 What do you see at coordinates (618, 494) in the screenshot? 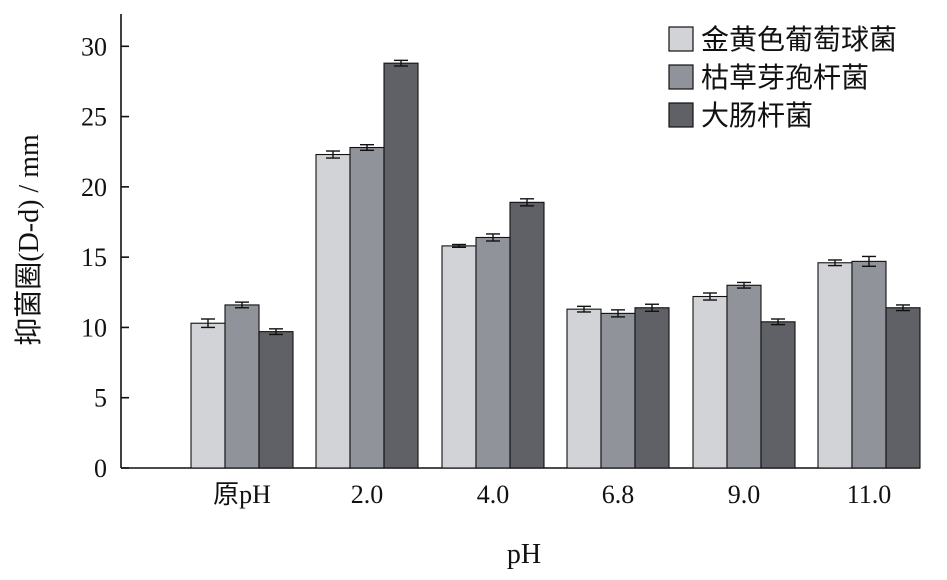
I see `x-tick-label: 6.8` at bounding box center [618, 494].